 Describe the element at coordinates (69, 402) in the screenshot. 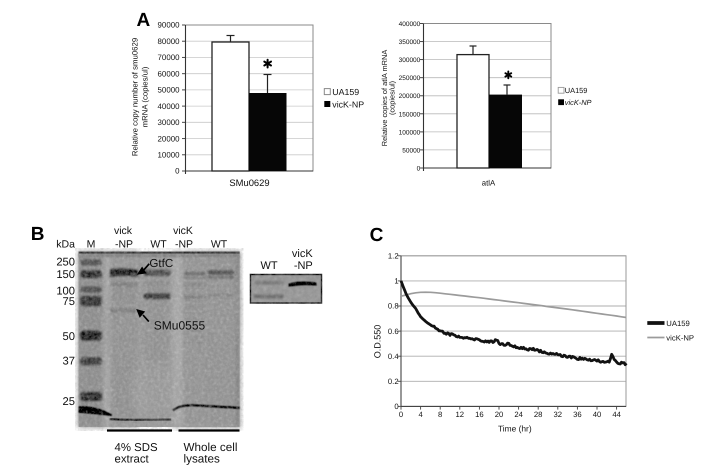

I see `svg-text: 25` at that location.